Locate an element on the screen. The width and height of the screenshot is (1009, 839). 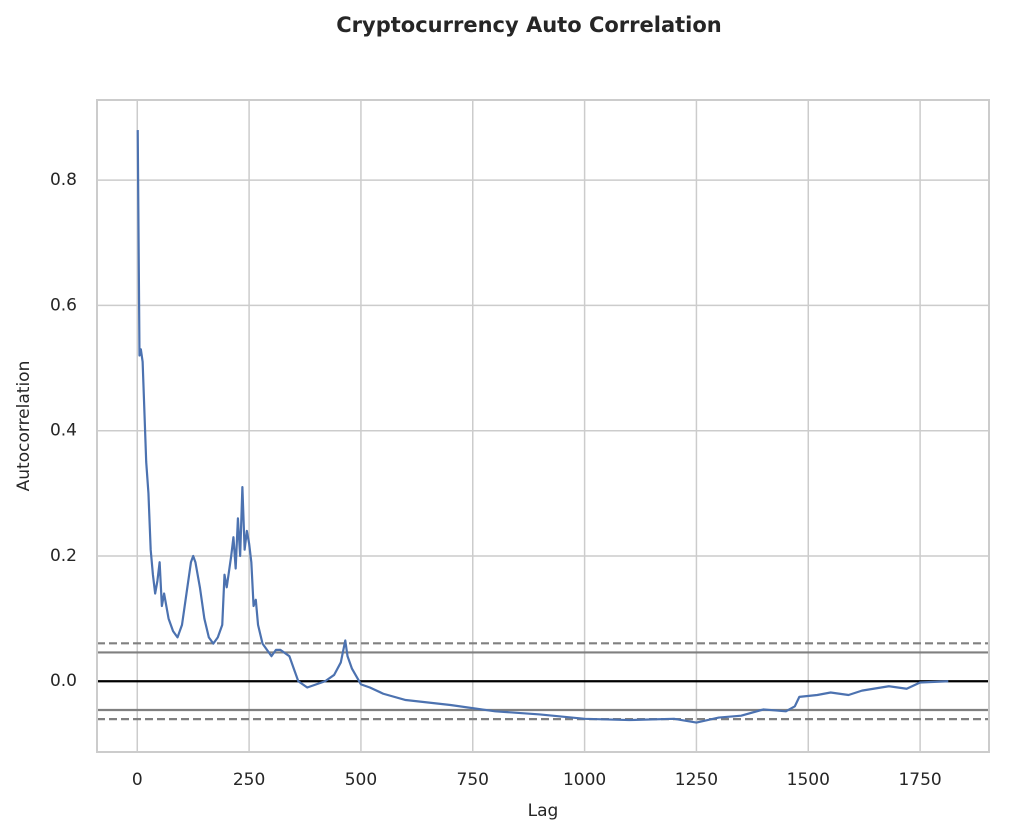
y-tick-label: 0.2 is located at coordinates (63, 556).